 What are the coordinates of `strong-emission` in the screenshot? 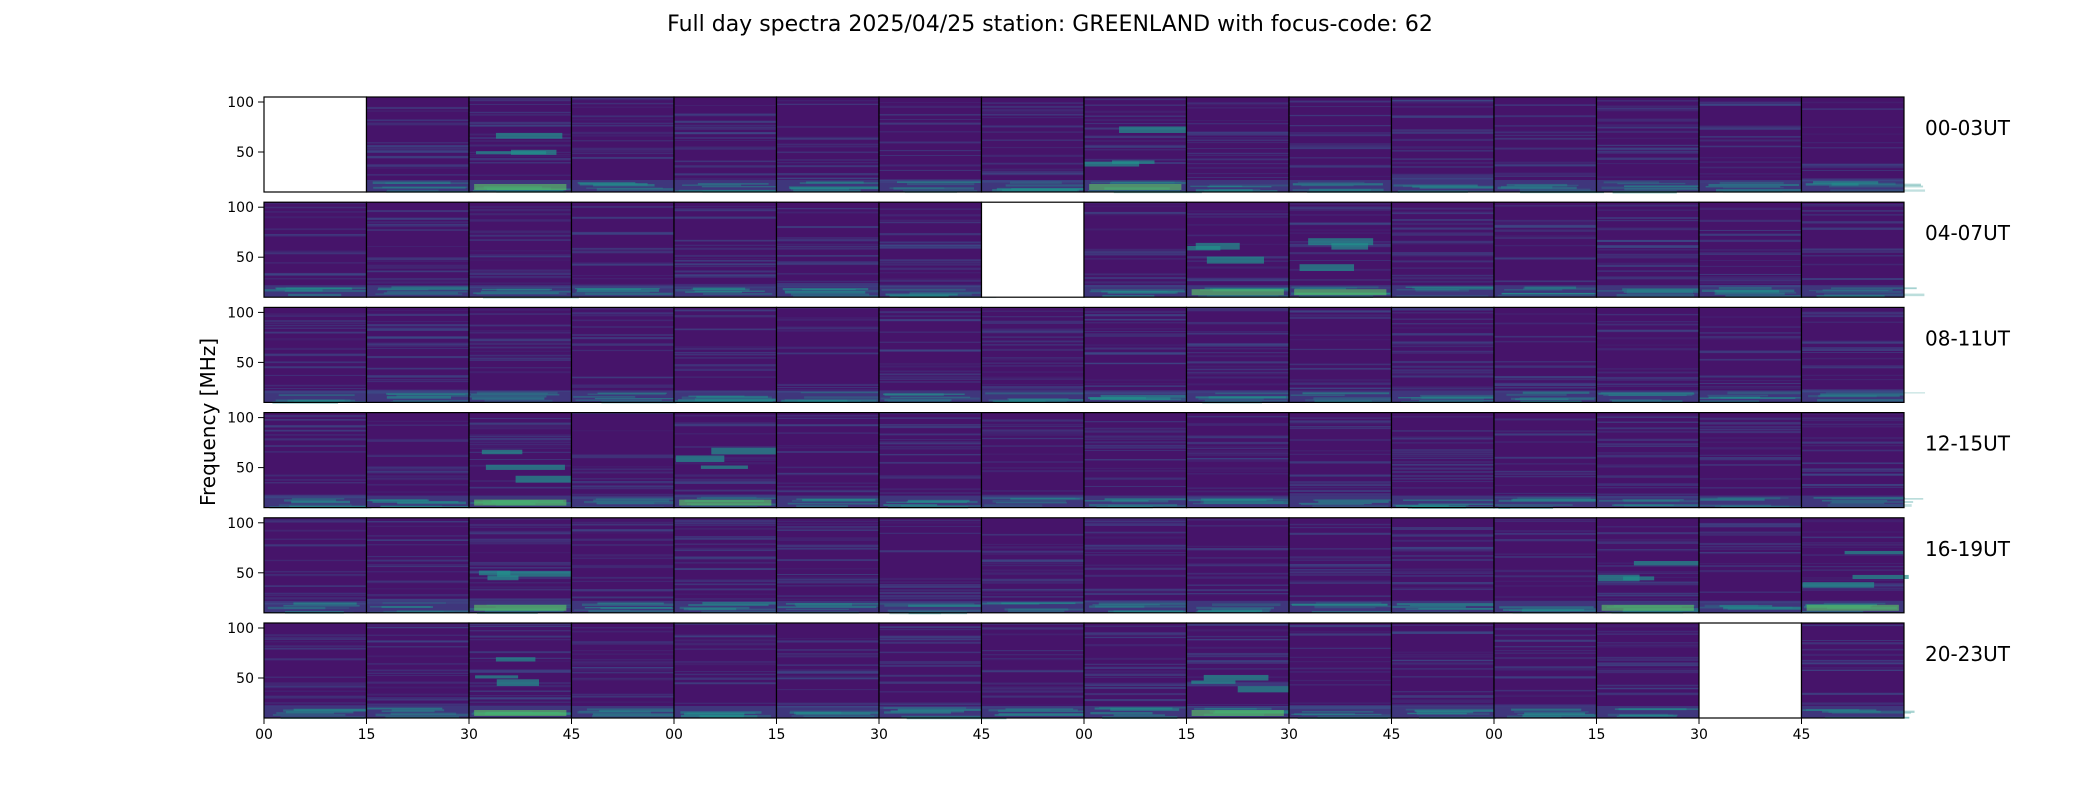 It's located at (725, 502).